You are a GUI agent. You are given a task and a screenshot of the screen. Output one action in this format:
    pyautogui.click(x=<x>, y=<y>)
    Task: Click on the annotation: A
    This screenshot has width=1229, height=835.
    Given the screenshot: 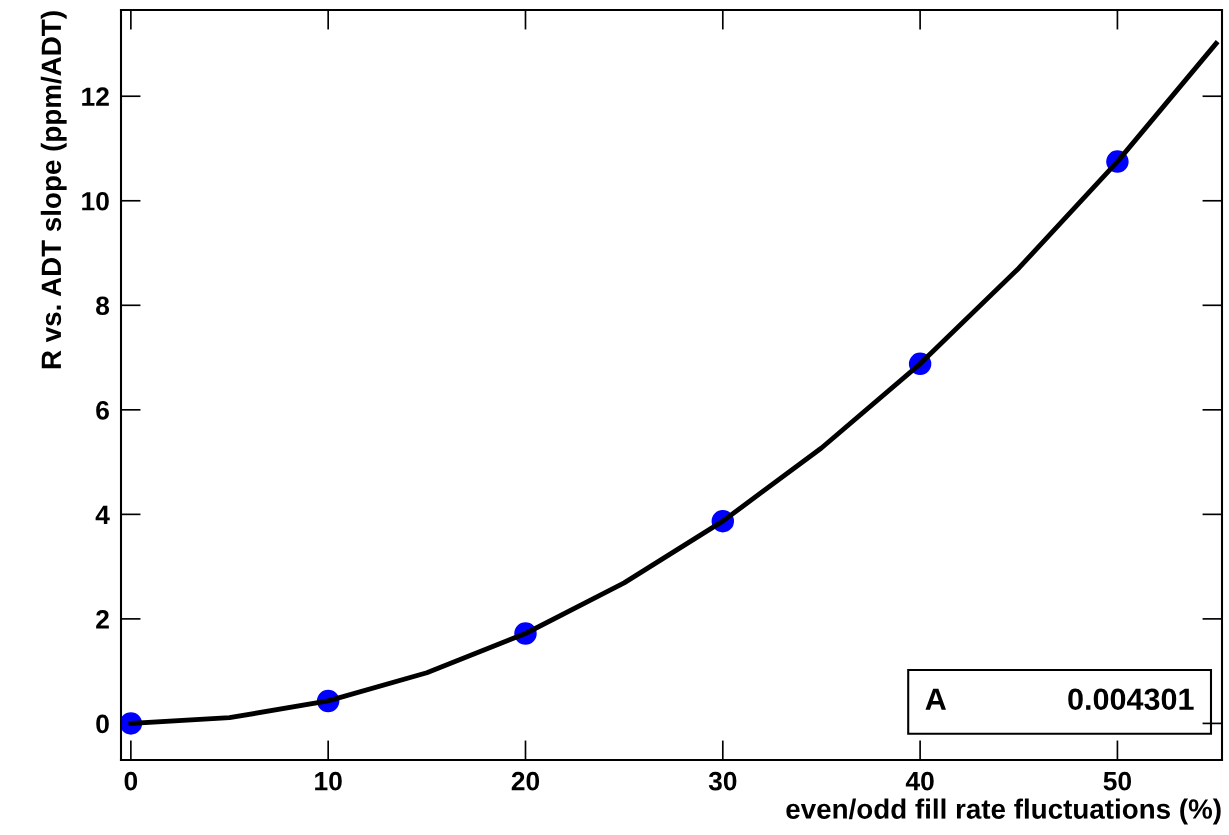 What is the action you would take?
    pyautogui.click(x=935, y=699)
    